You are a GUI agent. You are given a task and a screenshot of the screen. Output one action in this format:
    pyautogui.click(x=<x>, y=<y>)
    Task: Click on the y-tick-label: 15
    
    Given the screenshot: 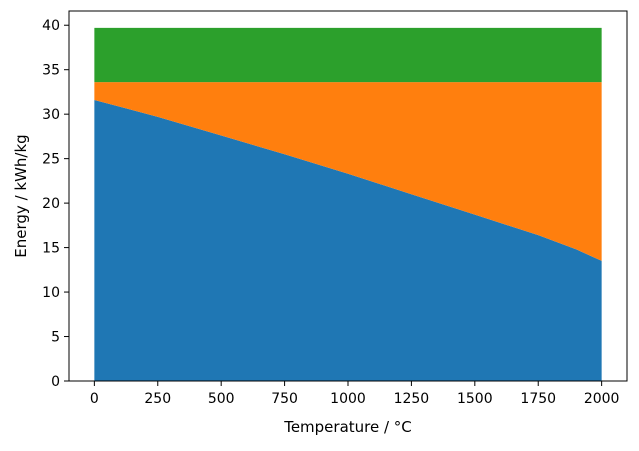 What is the action you would take?
    pyautogui.click(x=51, y=249)
    